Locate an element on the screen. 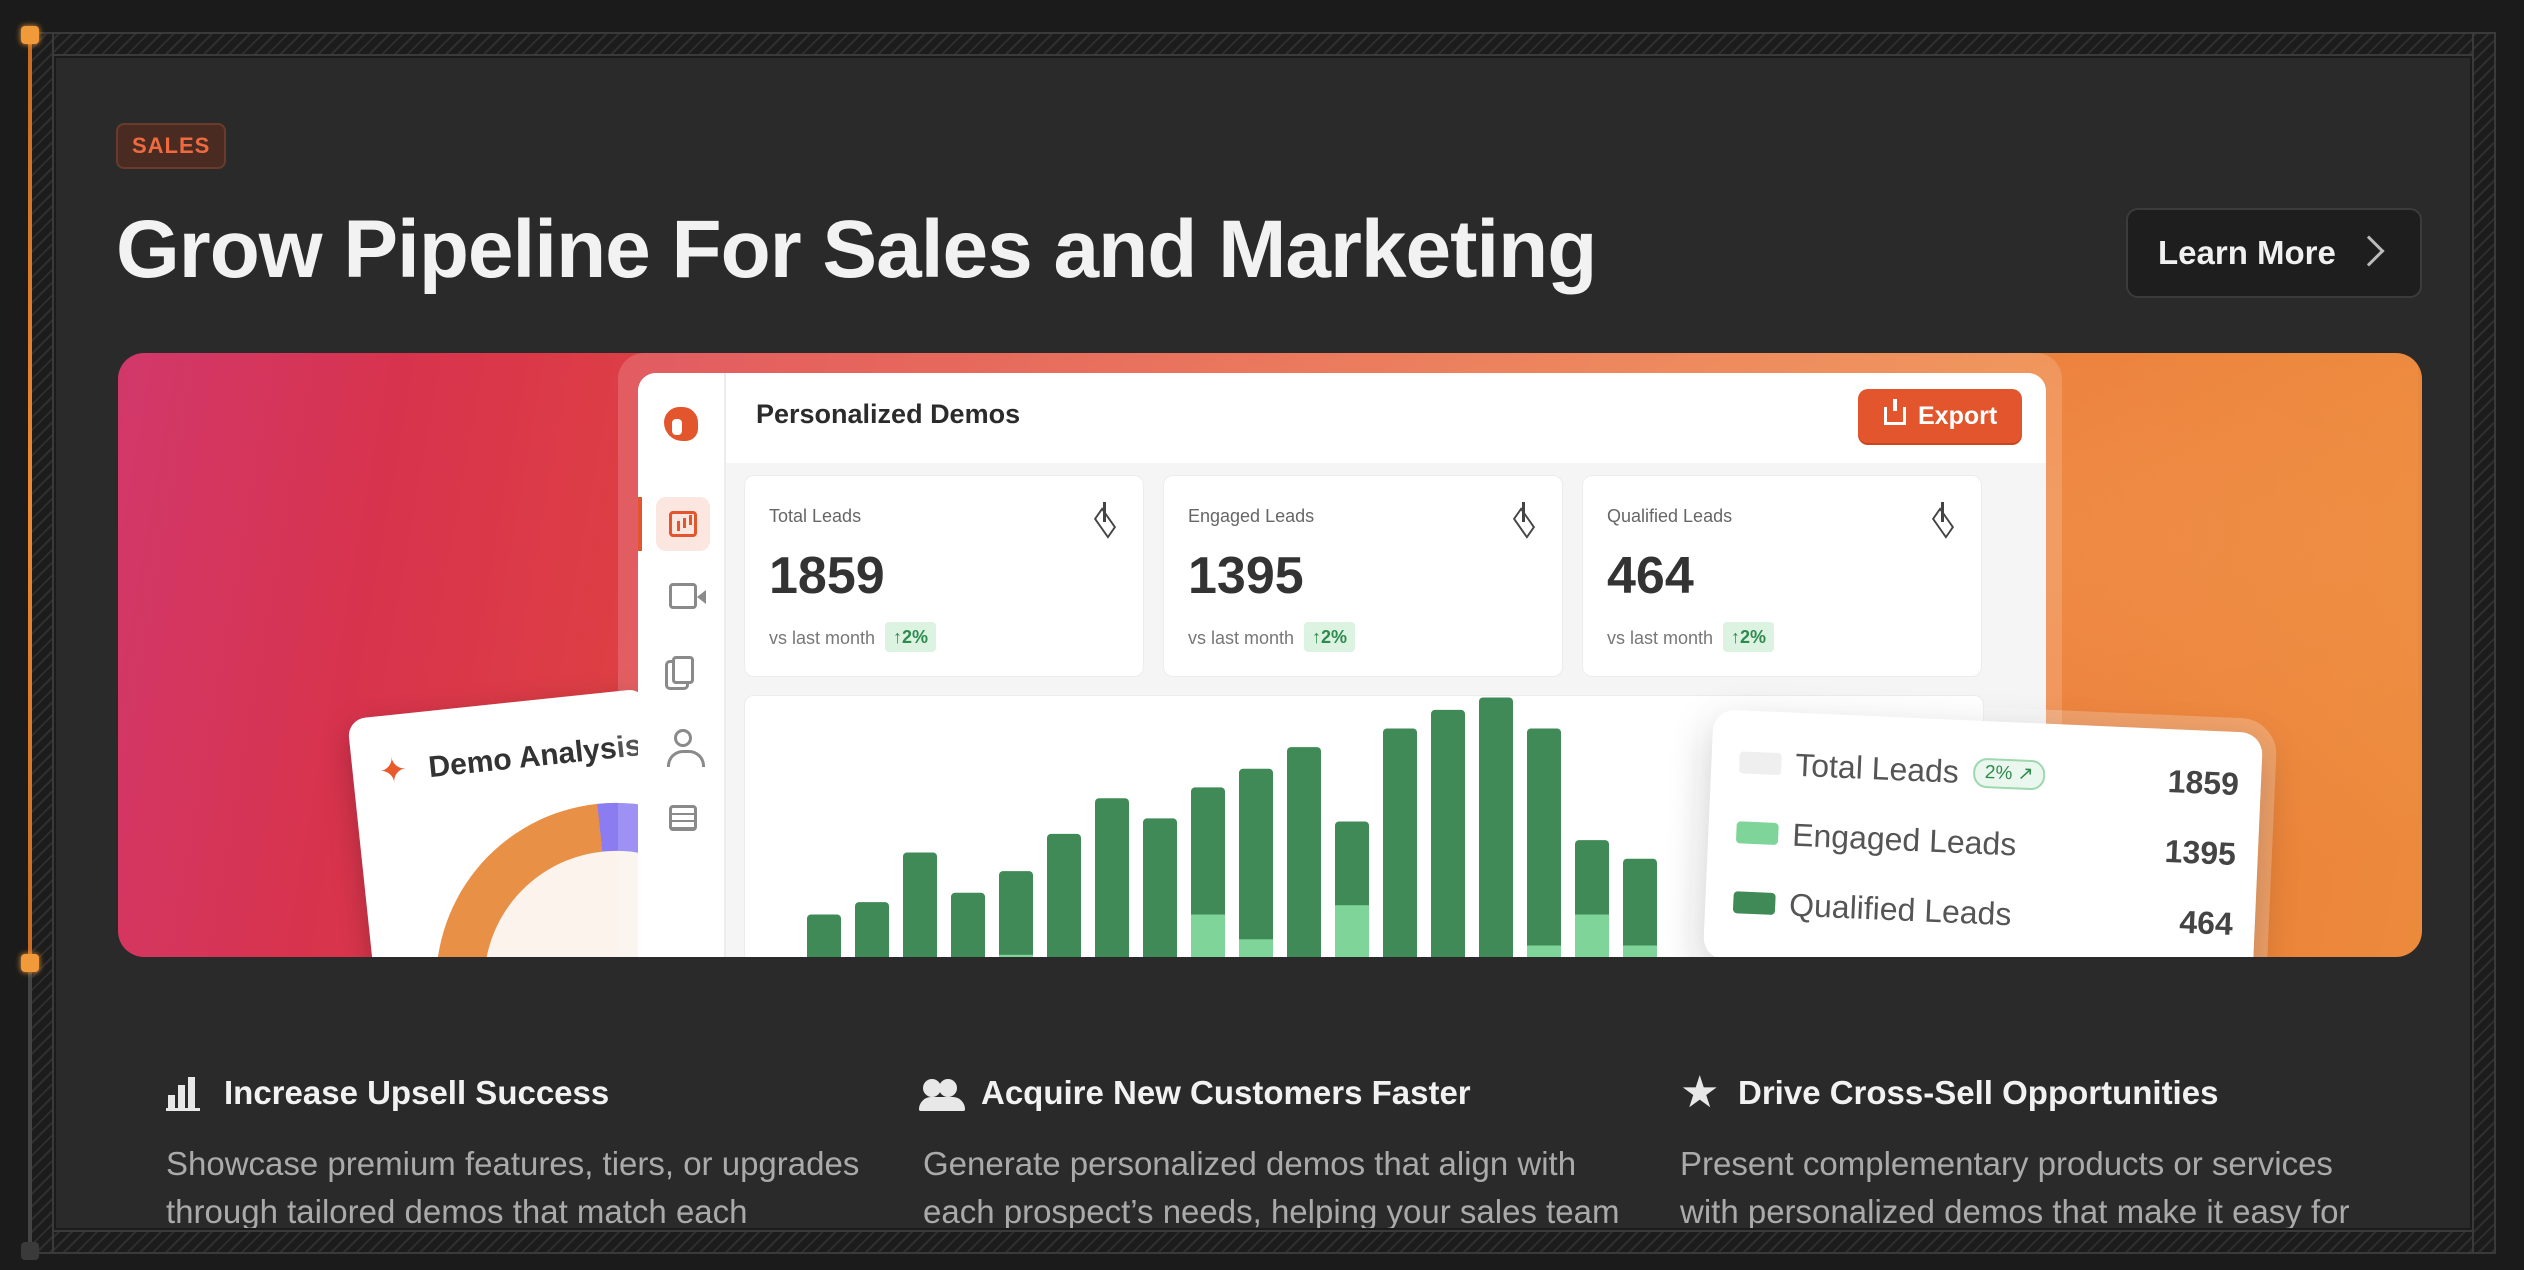 This screenshot has height=1270, width=2524. learn-more-button: Learn More is located at coordinates (2274, 253).